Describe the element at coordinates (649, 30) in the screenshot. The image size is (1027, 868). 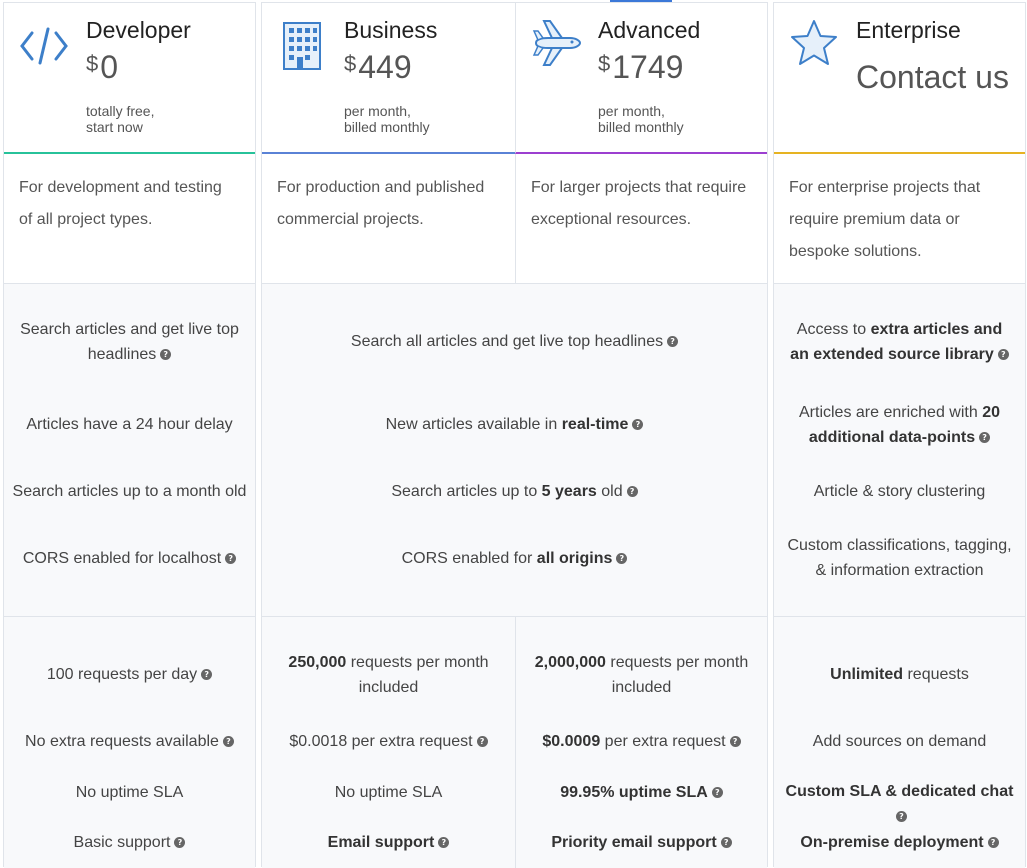
I see `plan-name: Advanced` at that location.